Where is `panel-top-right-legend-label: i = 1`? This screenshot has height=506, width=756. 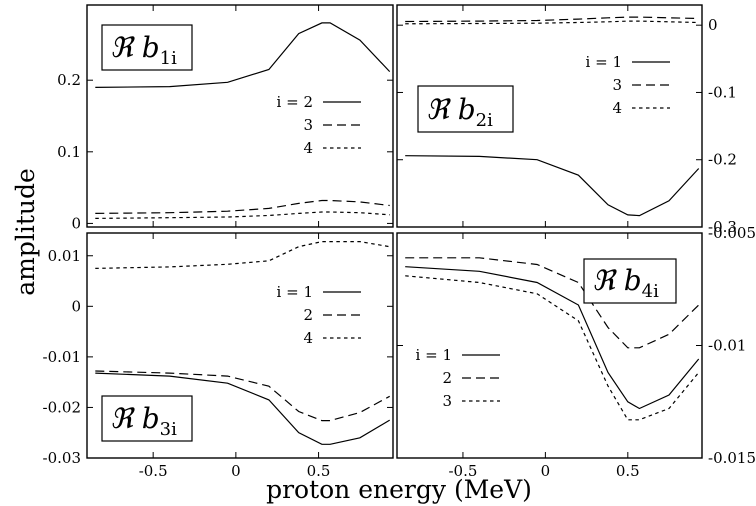 panel-top-right-legend-label: i = 1 is located at coordinates (604, 62).